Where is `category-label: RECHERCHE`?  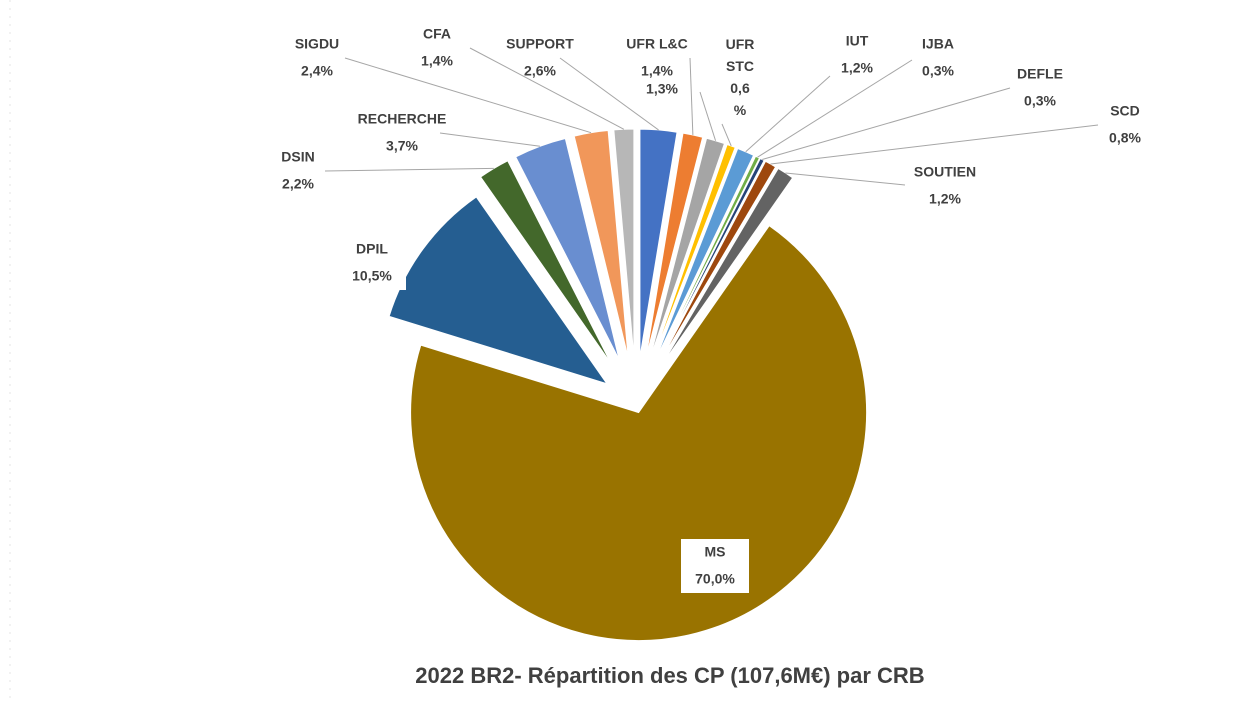 category-label: RECHERCHE is located at coordinates (402, 119).